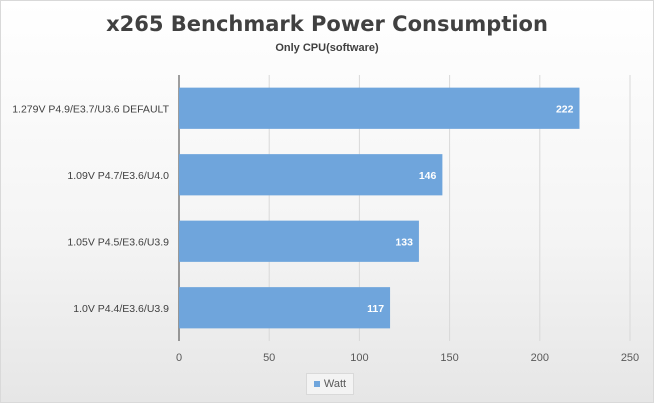  Describe the element at coordinates (327, 24) in the screenshot. I see `chart-title: x265 Benchmark Power Consumption` at that location.